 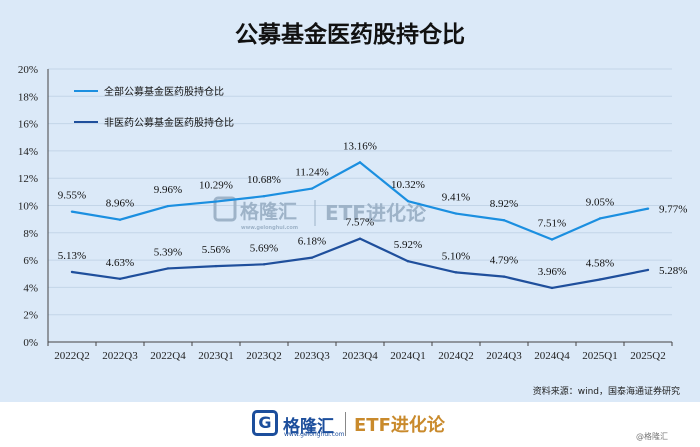 I want to click on data-label: 7.51%, so click(x=552, y=223).